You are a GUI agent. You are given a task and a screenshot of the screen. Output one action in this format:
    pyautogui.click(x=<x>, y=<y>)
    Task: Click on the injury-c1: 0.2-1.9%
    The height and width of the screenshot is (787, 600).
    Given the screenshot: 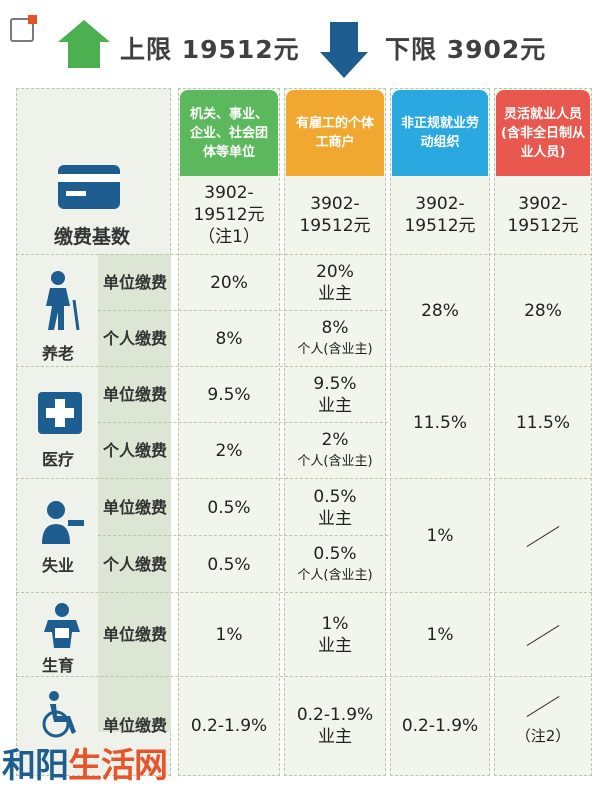 What is the action you would take?
    pyautogui.click(x=229, y=726)
    